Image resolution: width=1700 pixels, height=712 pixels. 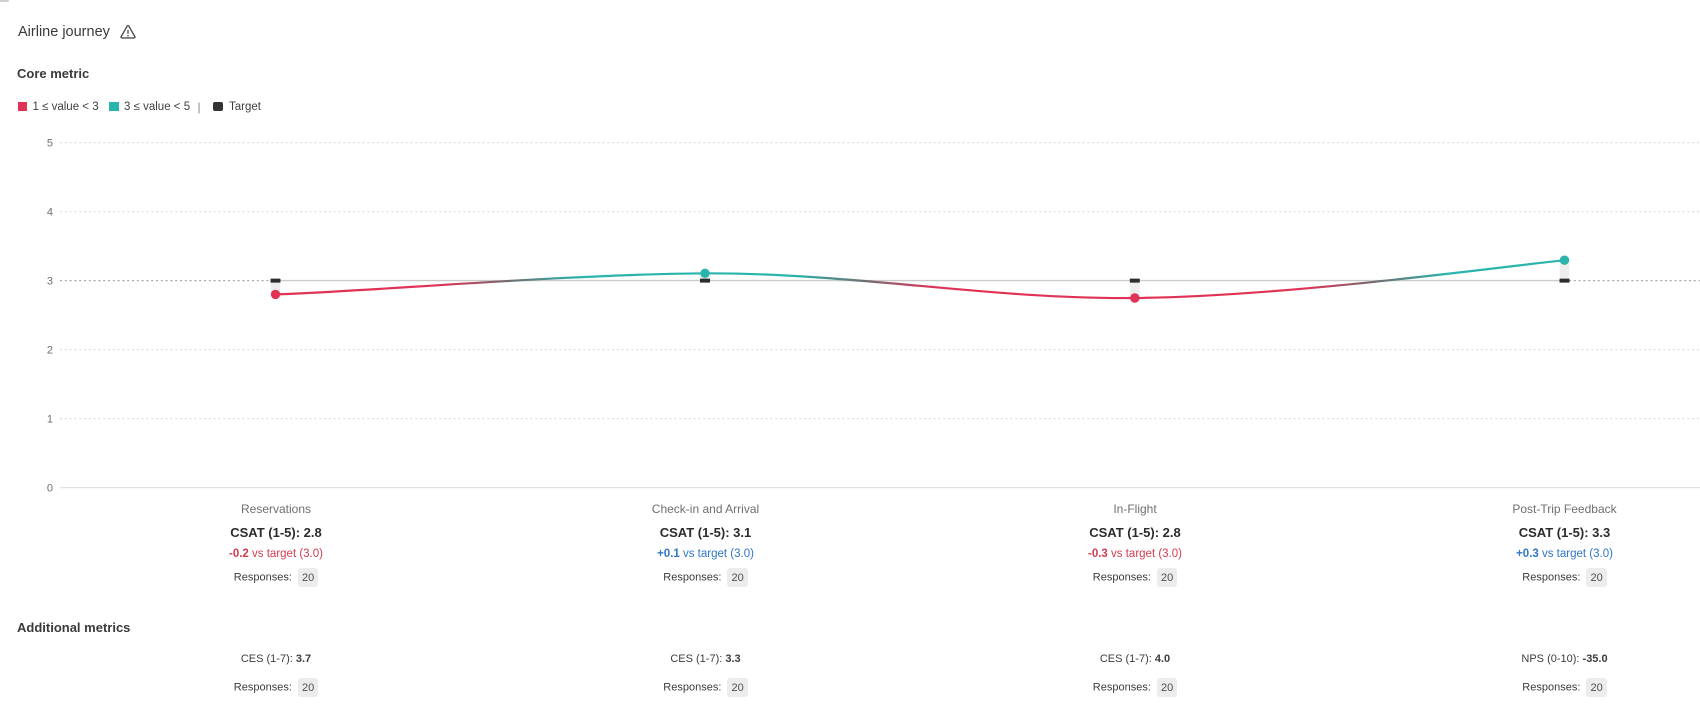 I want to click on svg-text: 5, so click(x=50, y=144).